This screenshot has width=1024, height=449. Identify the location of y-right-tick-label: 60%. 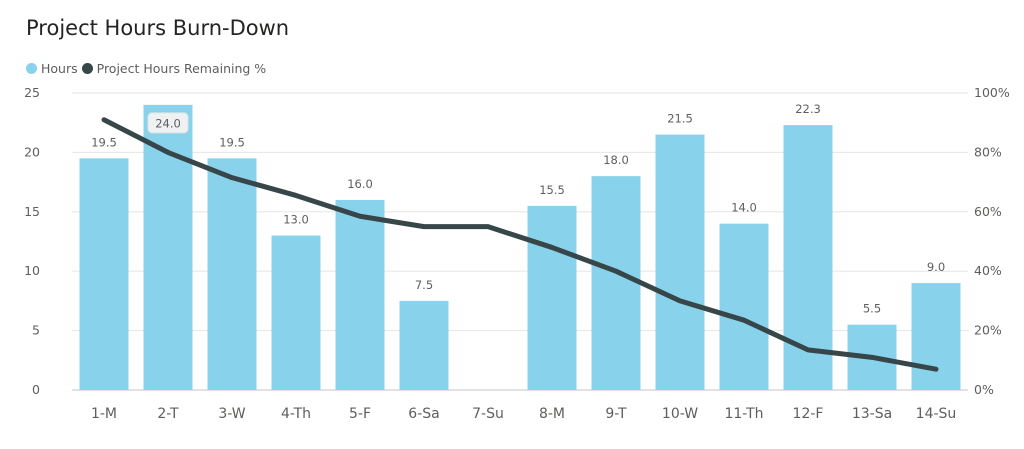
(988, 211).